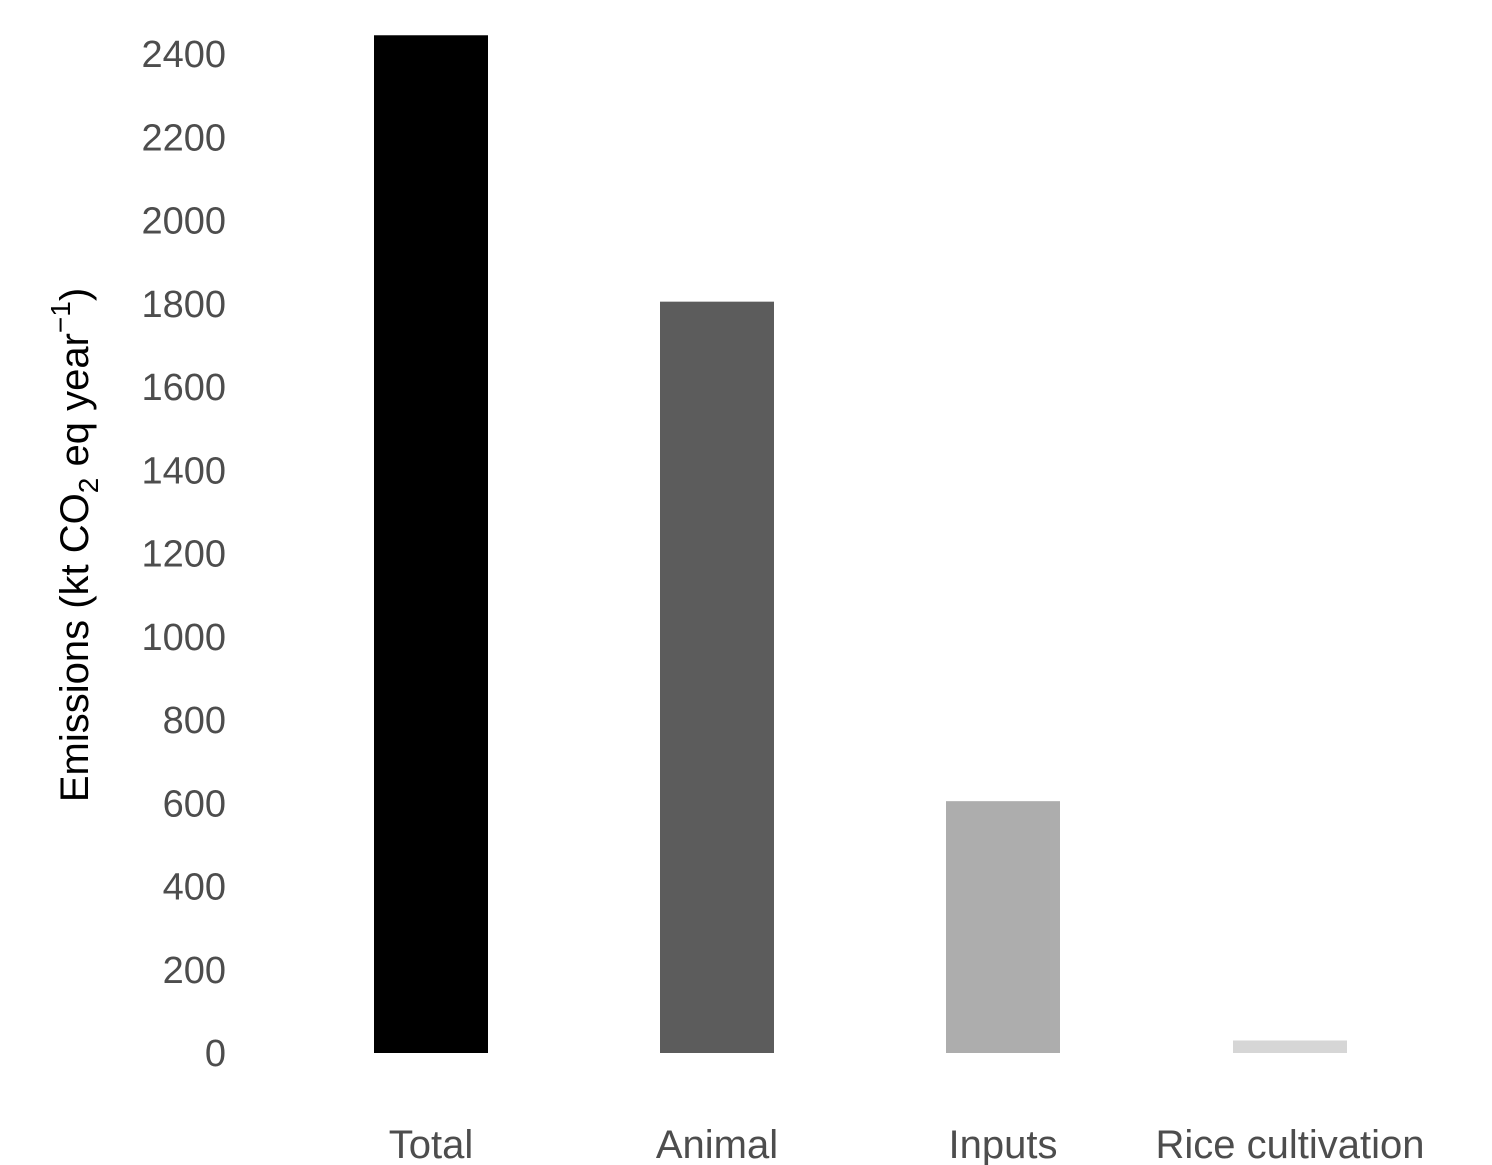 The height and width of the screenshot is (1165, 1492). Describe the element at coordinates (717, 677) in the screenshot. I see `bar-animal` at that location.